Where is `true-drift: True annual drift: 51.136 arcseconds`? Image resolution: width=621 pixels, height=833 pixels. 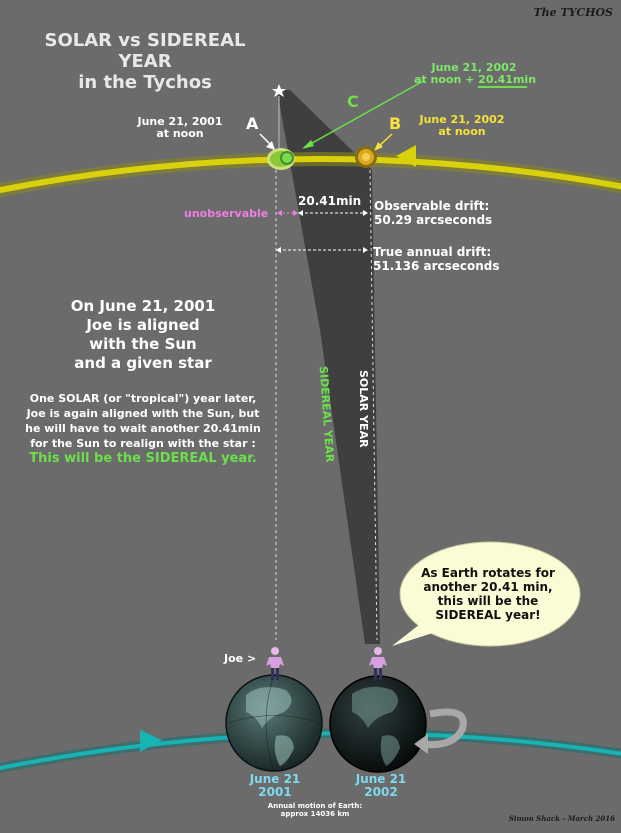
true-drift: True annual drift: 51.136 arcseconds is located at coordinates (436, 259).